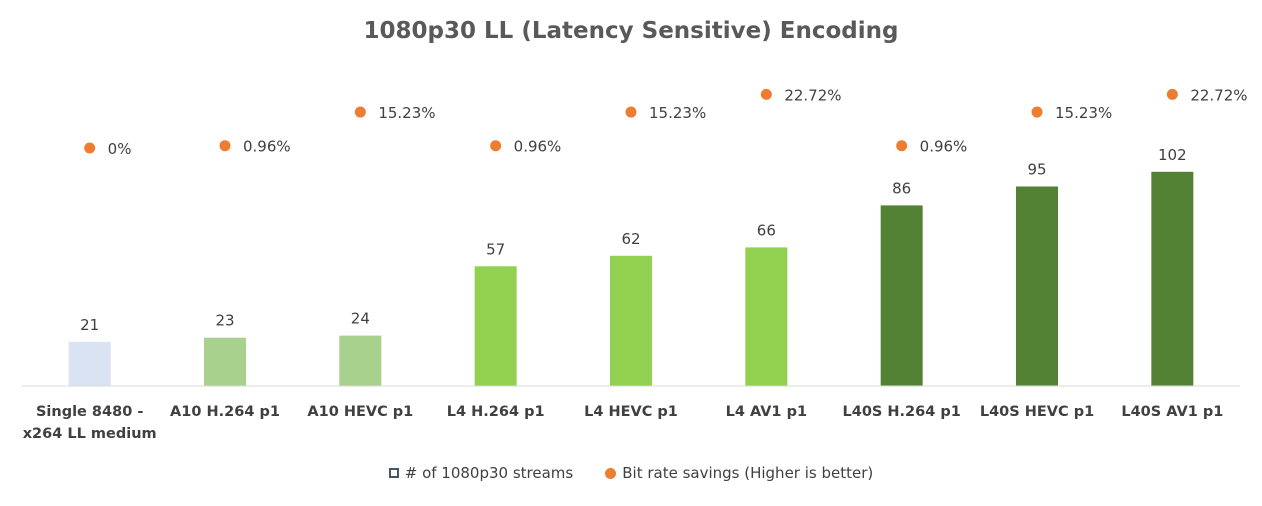 The height and width of the screenshot is (506, 1262). Describe the element at coordinates (90, 423) in the screenshot. I see `x-tick-label: Single 8480 -x264 LL medium` at that location.